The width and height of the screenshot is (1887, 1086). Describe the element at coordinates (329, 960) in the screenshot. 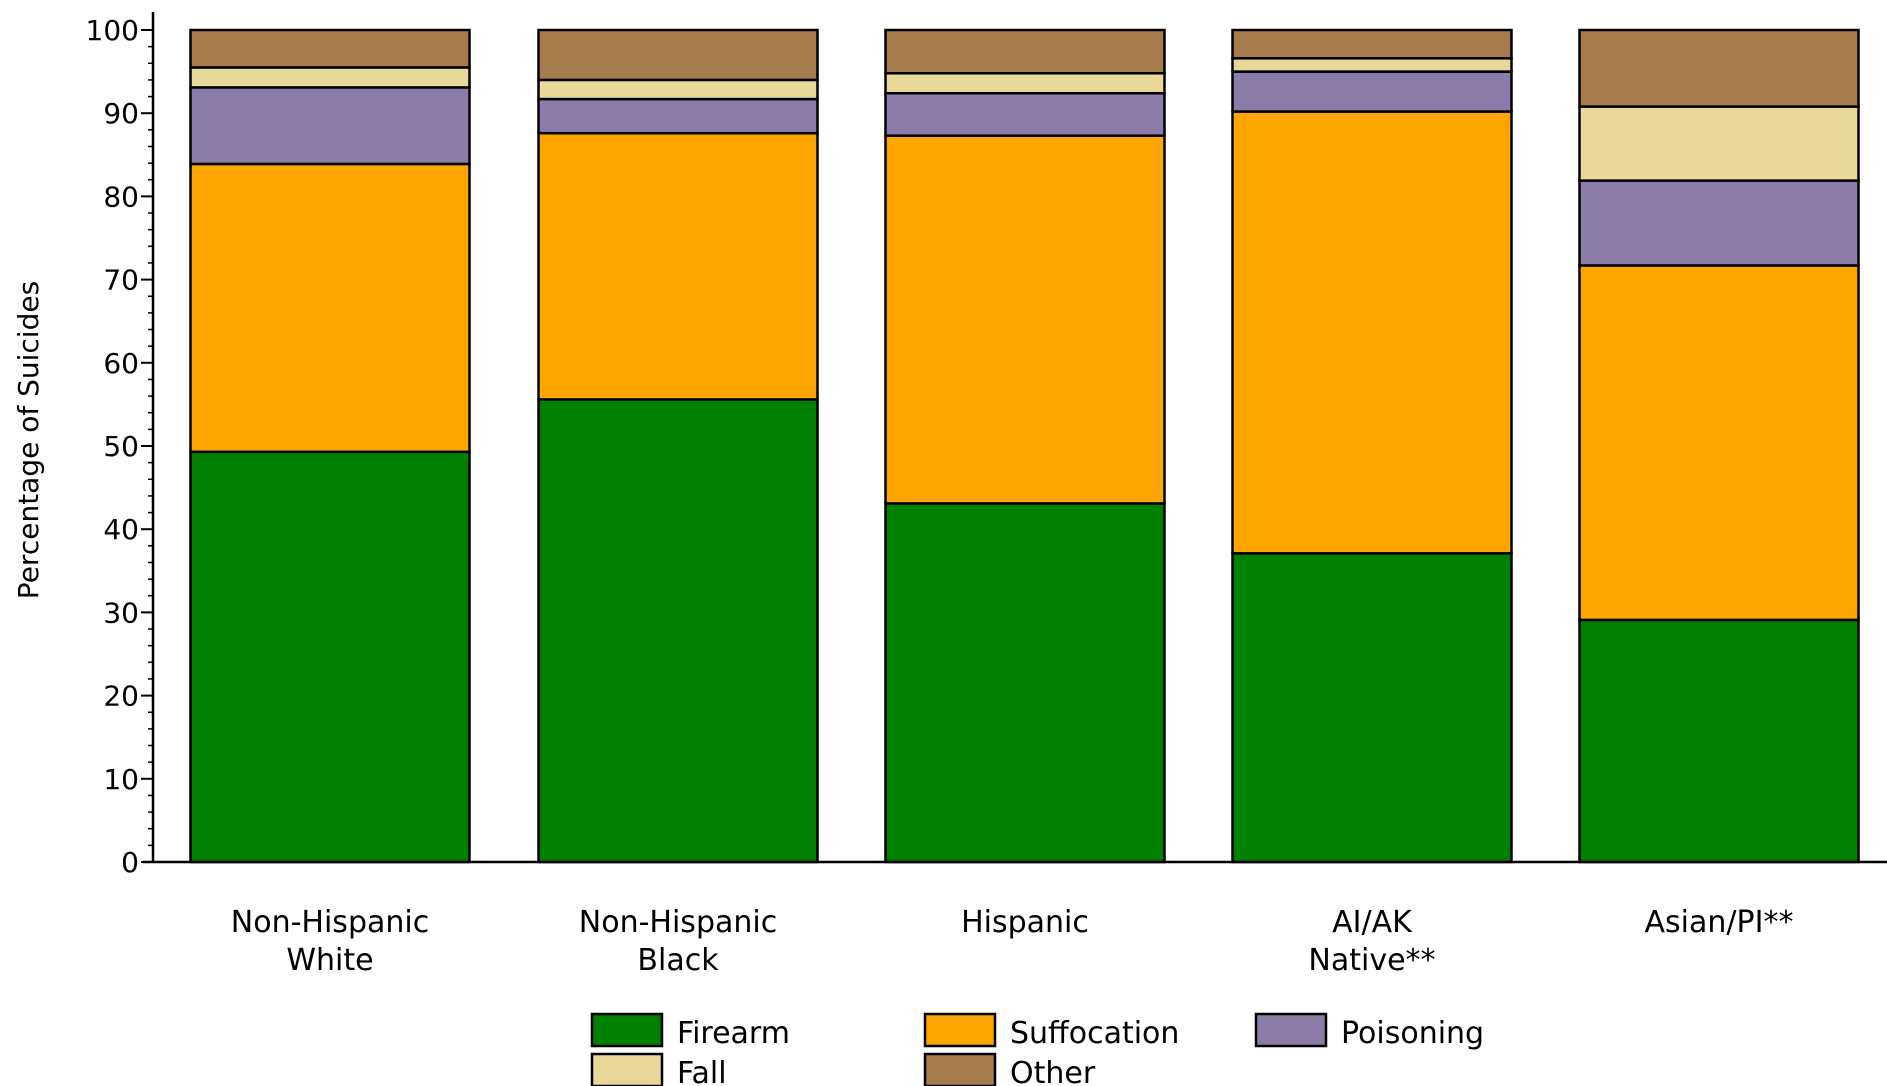

I see `category-label-0-1: White` at that location.